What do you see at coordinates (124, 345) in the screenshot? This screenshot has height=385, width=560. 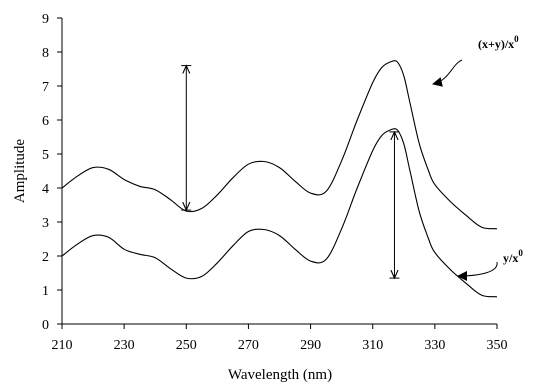 I see `x-tick-label: 230` at bounding box center [124, 345].